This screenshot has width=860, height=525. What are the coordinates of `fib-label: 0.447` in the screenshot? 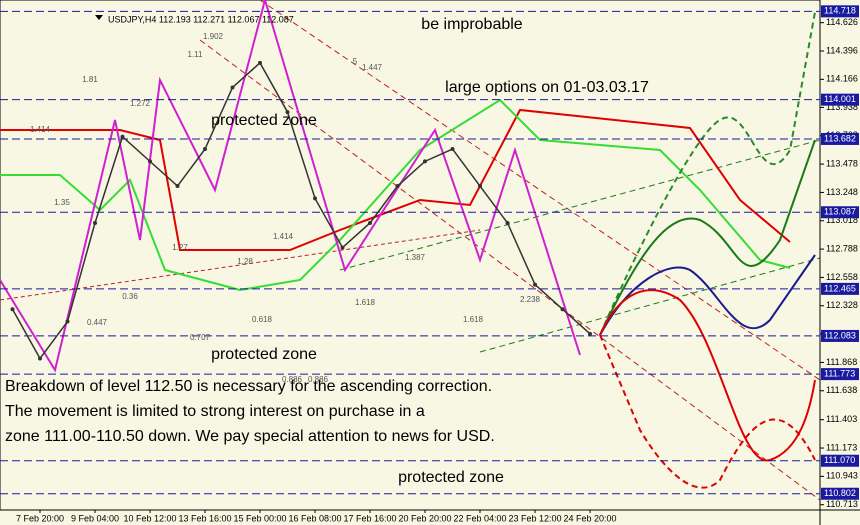 It's located at (97, 322).